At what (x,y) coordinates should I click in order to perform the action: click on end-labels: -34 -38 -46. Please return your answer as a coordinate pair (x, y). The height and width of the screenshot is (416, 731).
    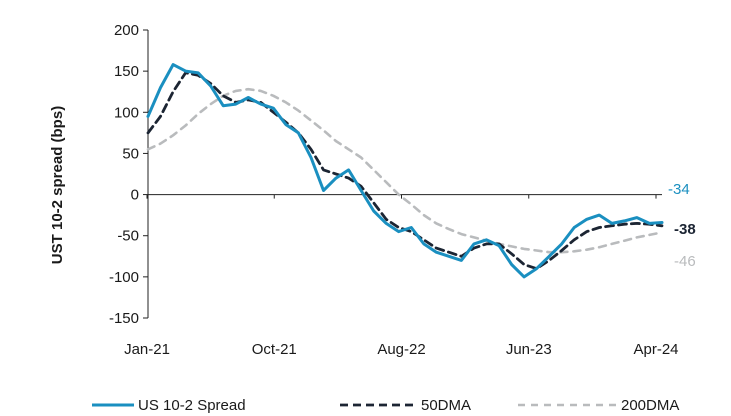
    Looking at the image, I should click on (682, 225).